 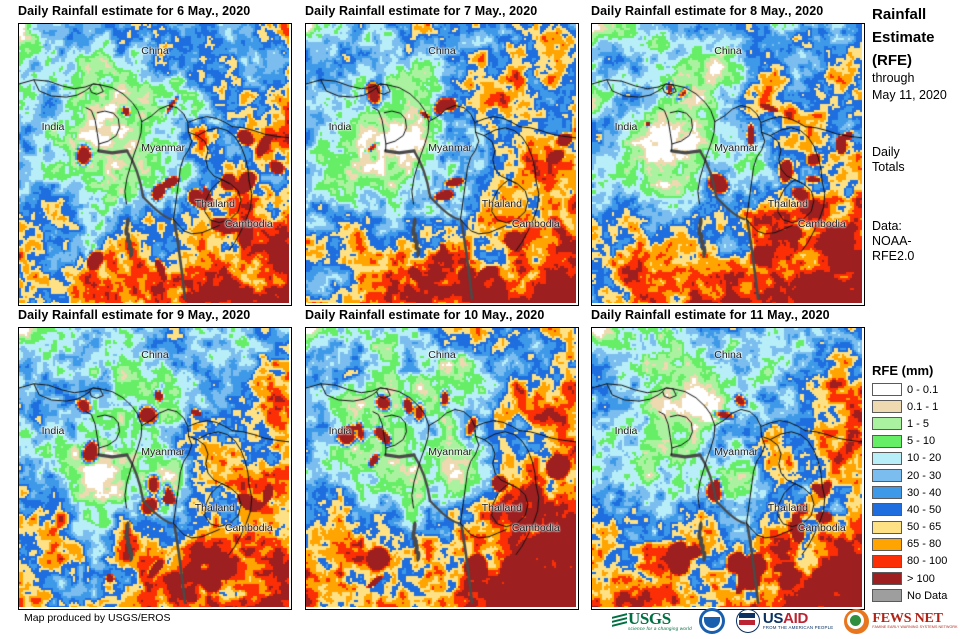 I want to click on rfe-title-line2: Estimate, so click(x=903, y=37).